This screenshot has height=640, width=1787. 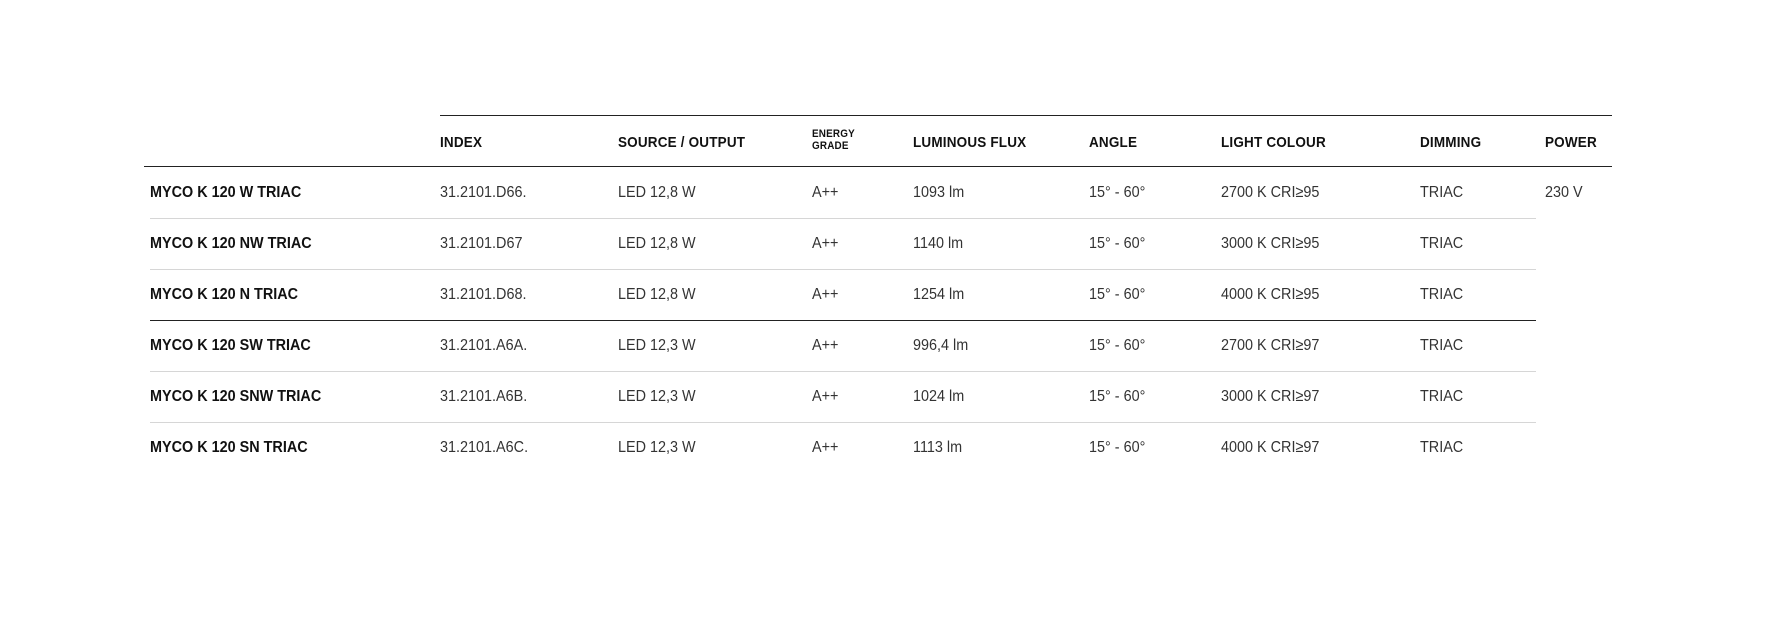 I want to click on header-source-output: SOURCE / OUTPUT, so click(x=682, y=142).